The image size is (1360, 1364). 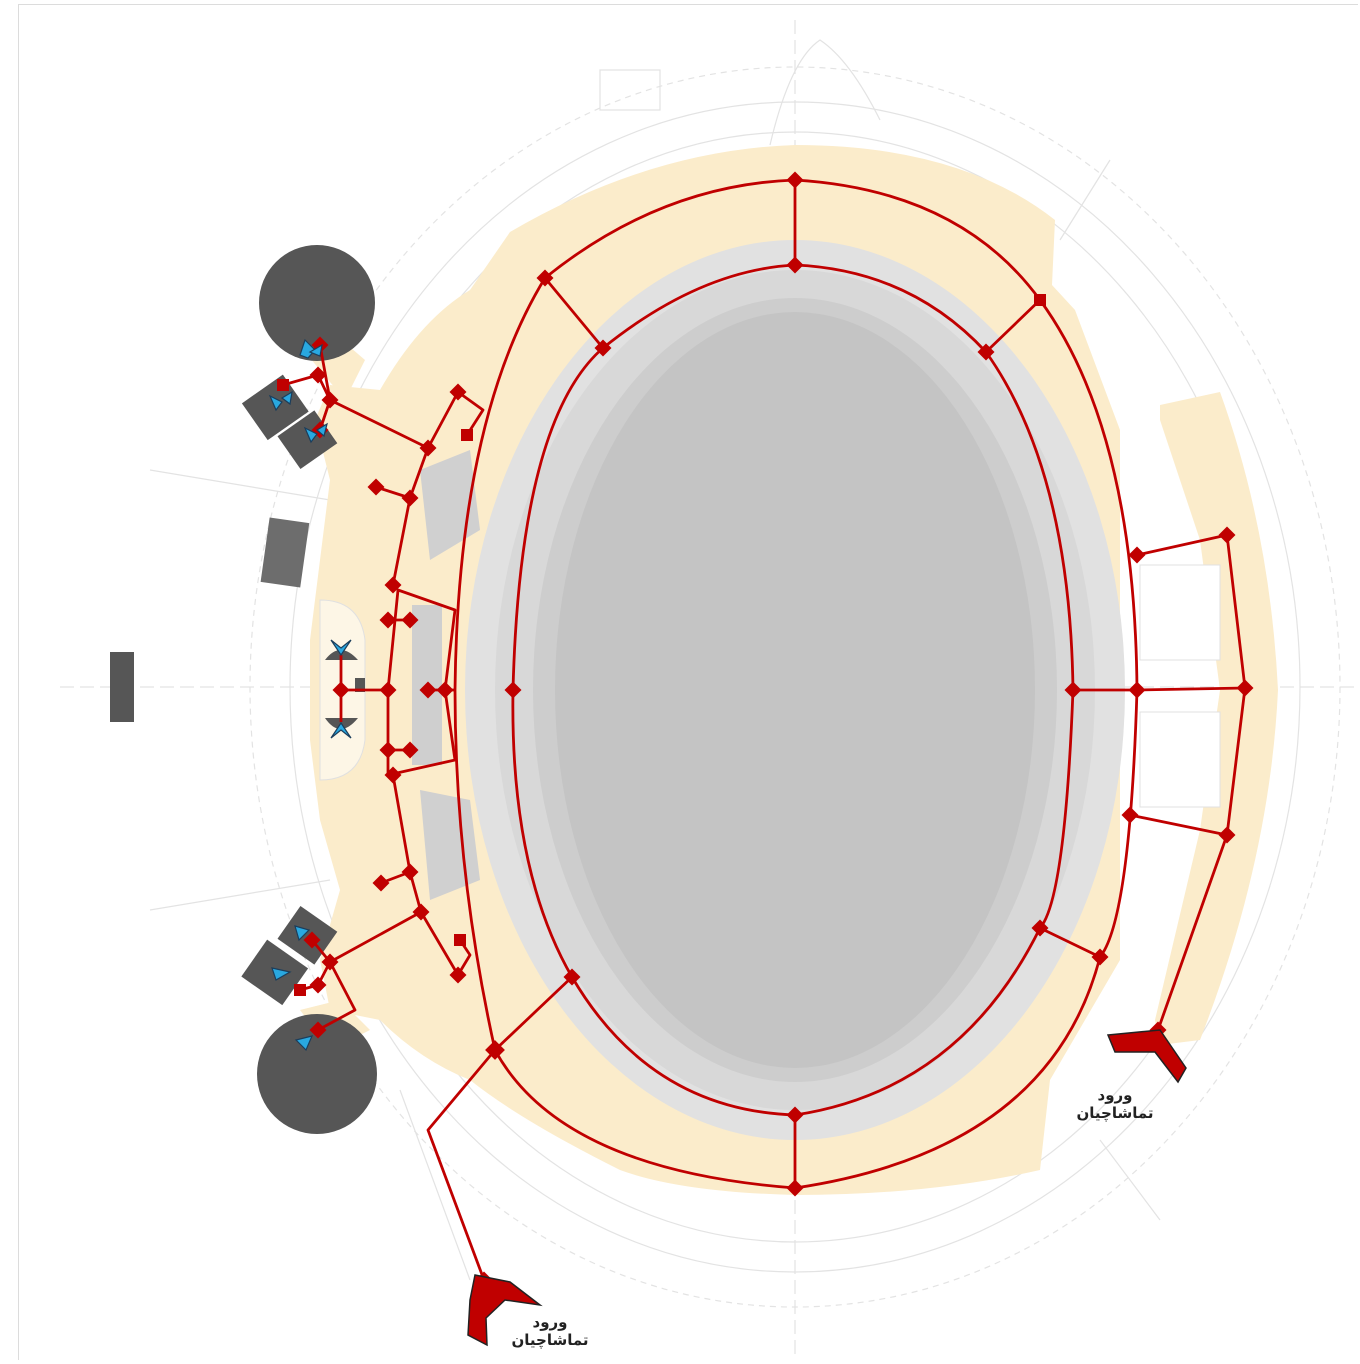 I want to click on entry-arrow-icons, so click(x=827, y=1188).